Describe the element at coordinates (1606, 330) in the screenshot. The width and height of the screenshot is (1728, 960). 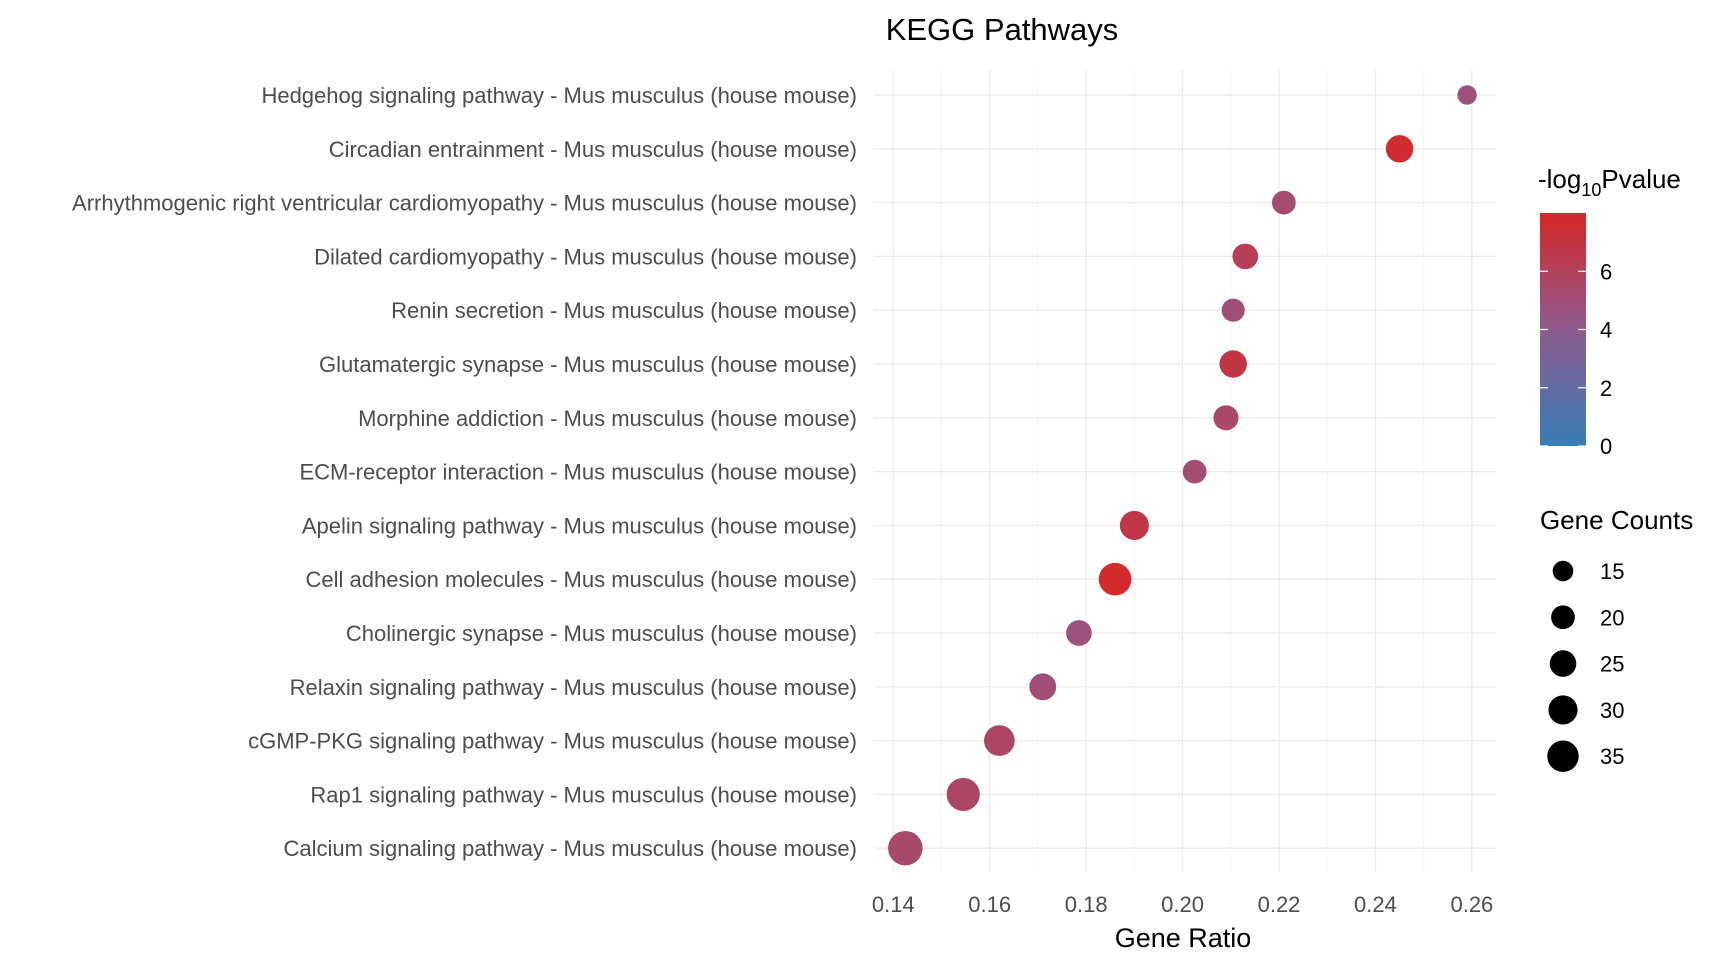
I see `color-legend-tick-label: 4` at that location.